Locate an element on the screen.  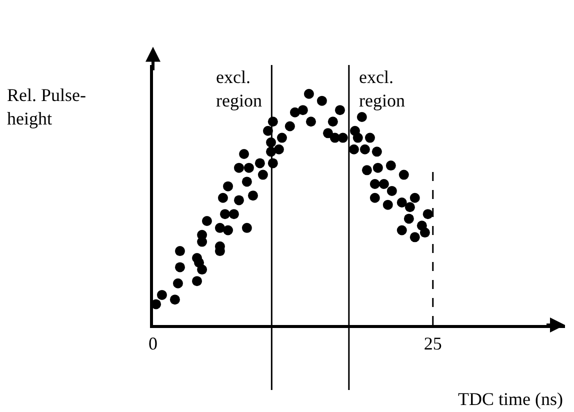
x-tick-label: 25 is located at coordinates (433, 344).